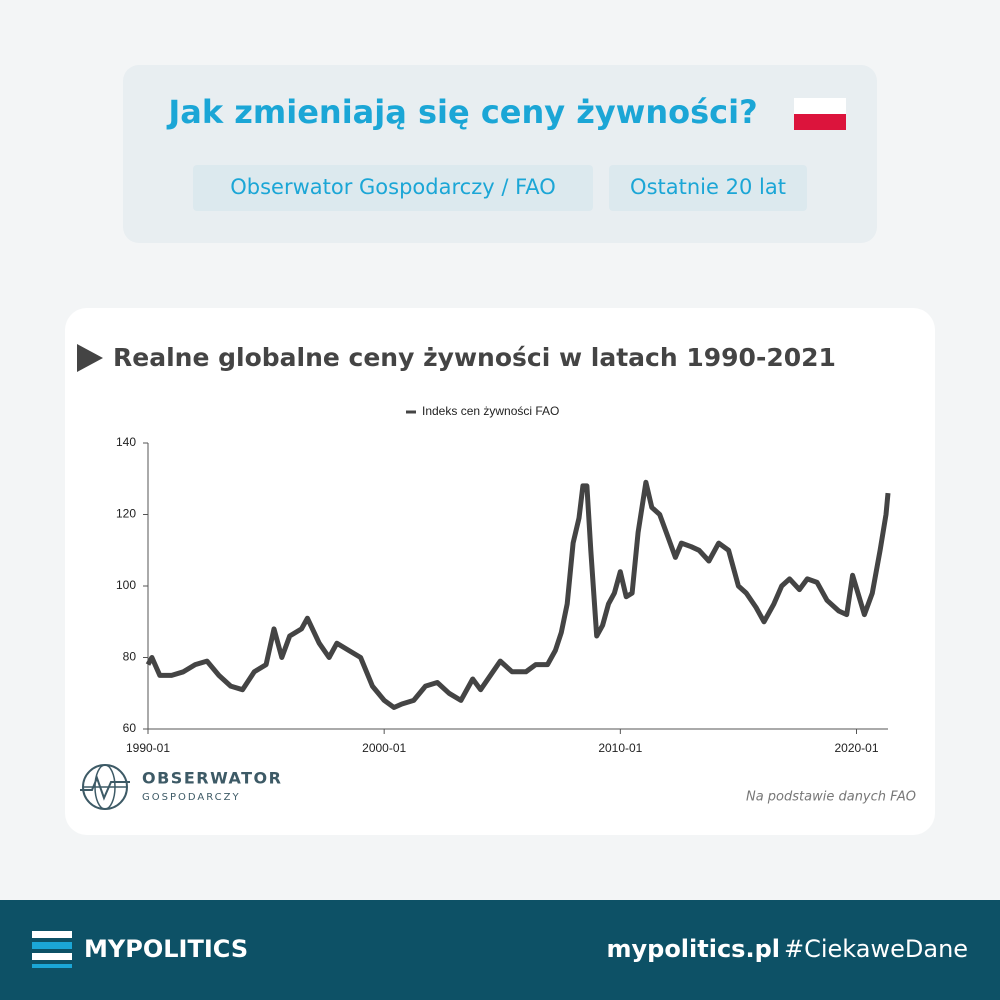 Image resolution: width=1000 pixels, height=1000 pixels. I want to click on y-tick-label: 60, so click(130, 728).